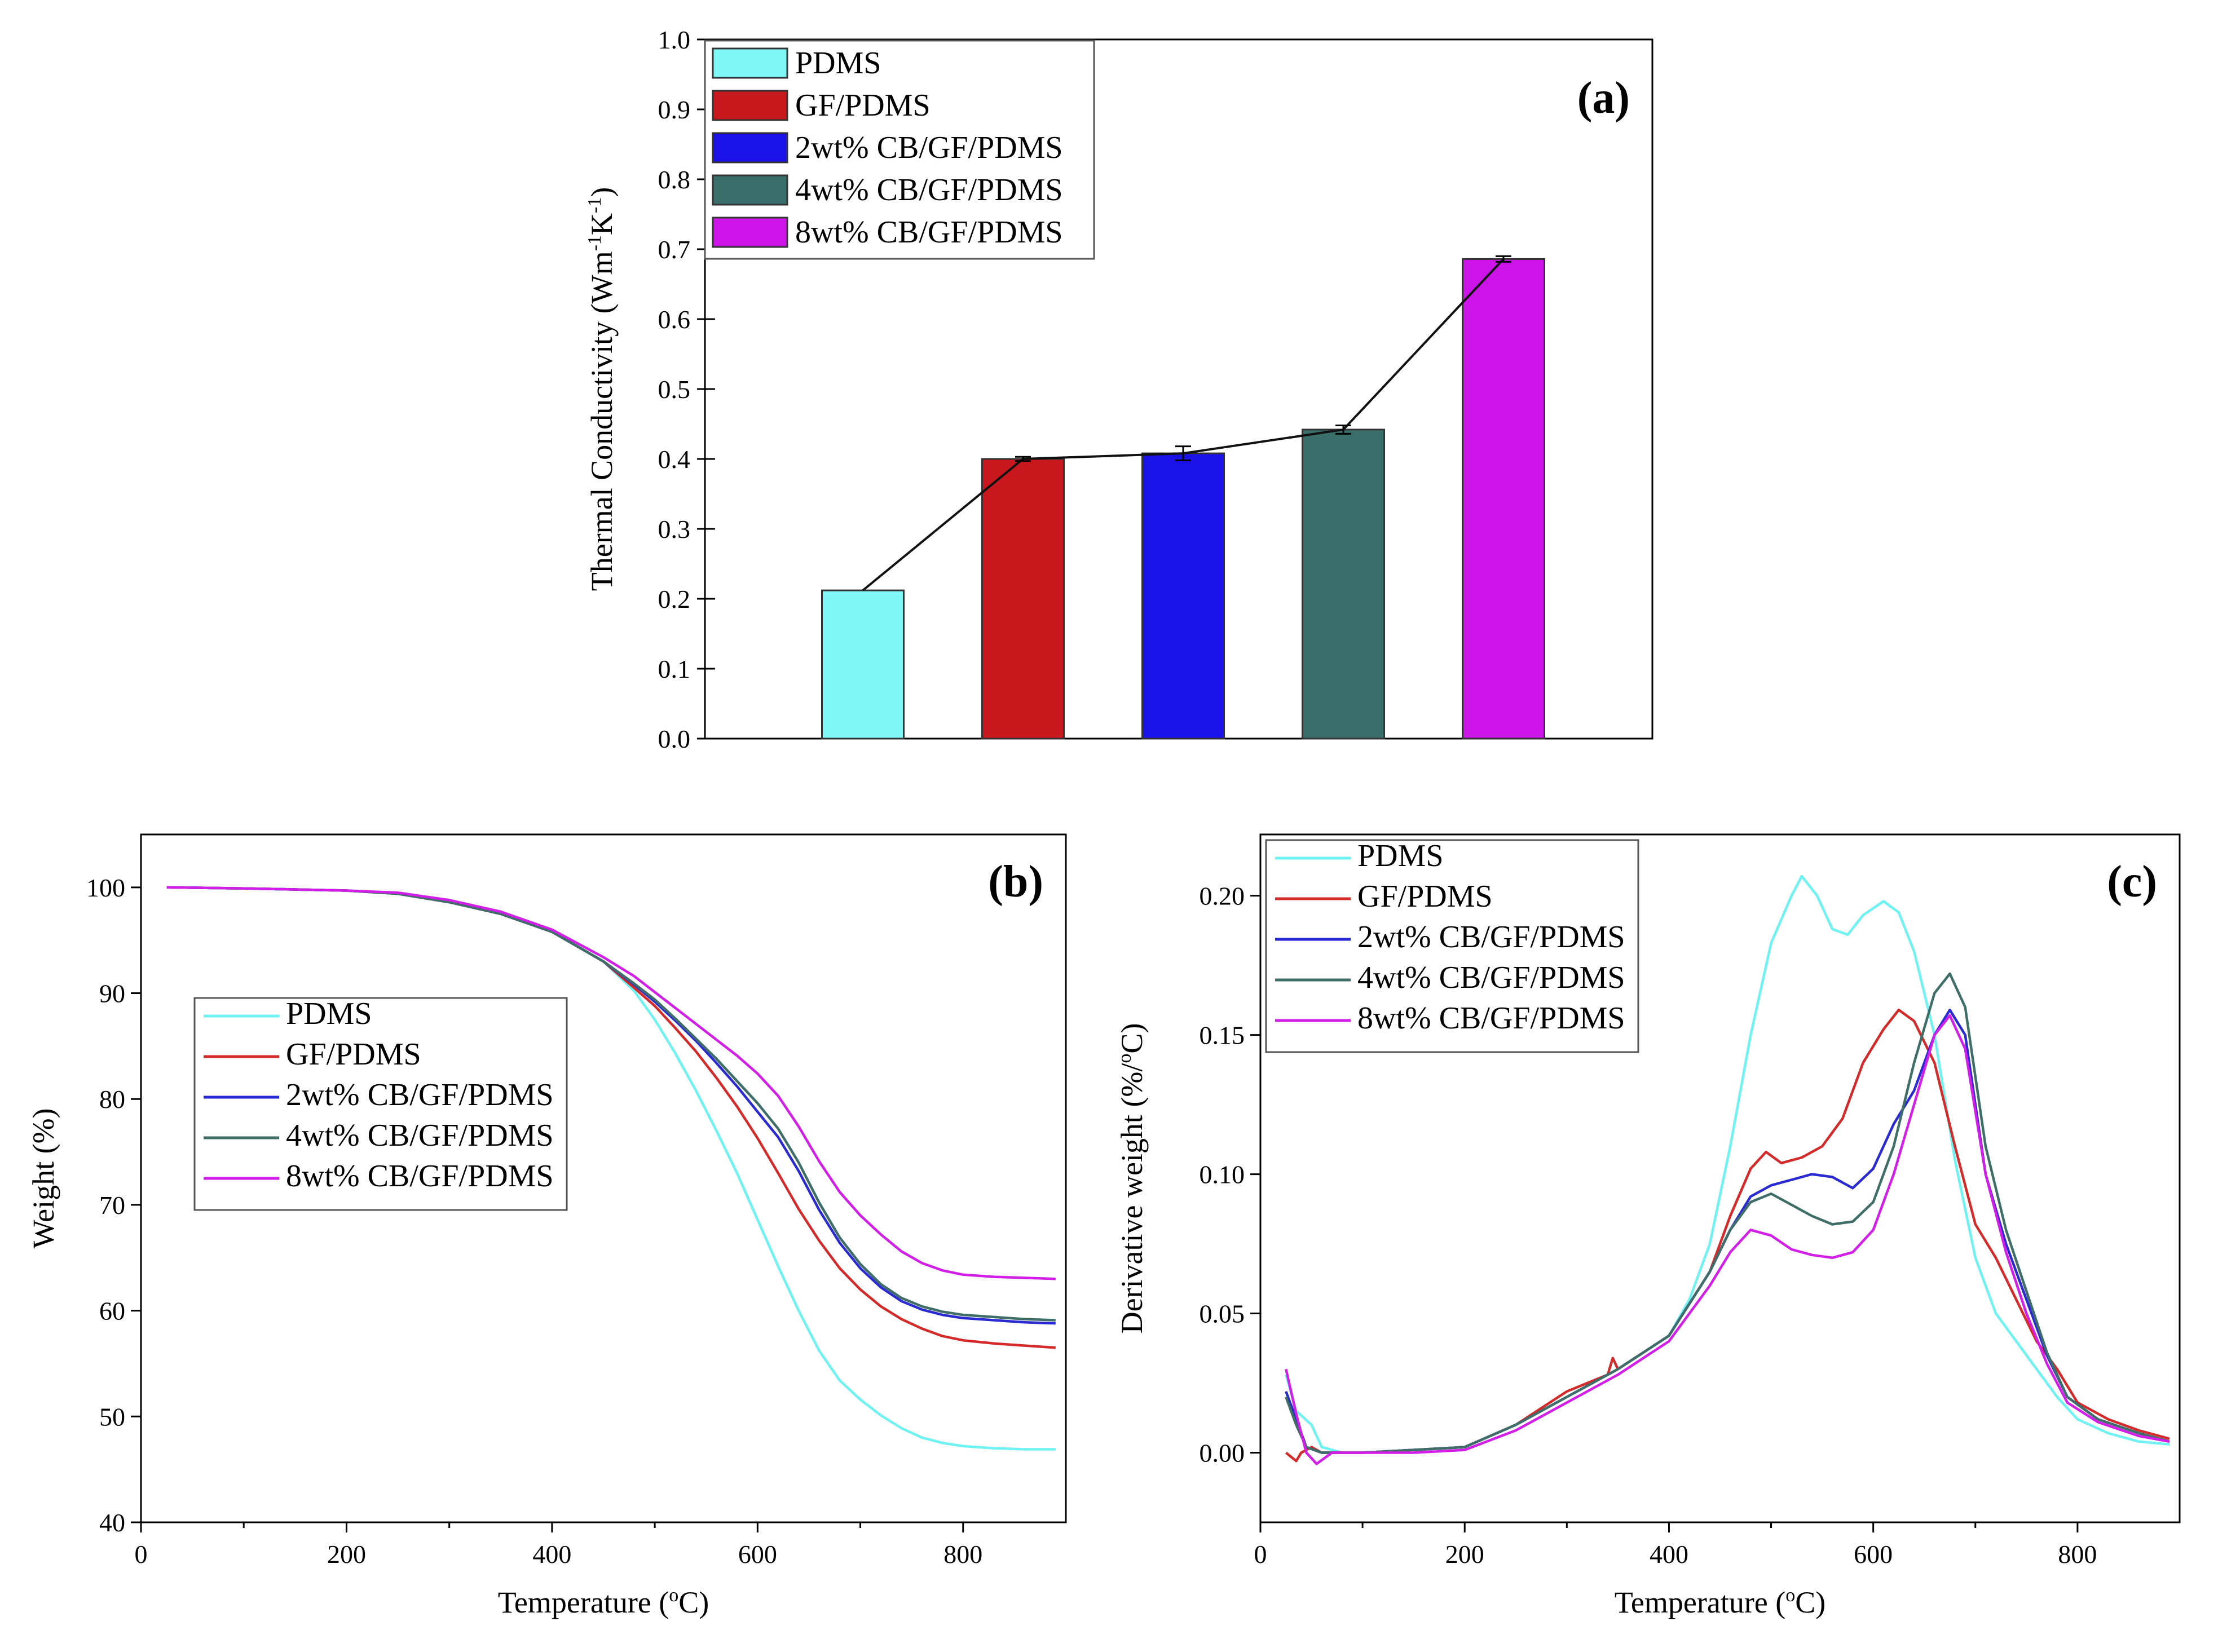 This screenshot has width=2218, height=1652. I want to click on panel-b-y-axis-title: Weight (%), so click(43, 1178).